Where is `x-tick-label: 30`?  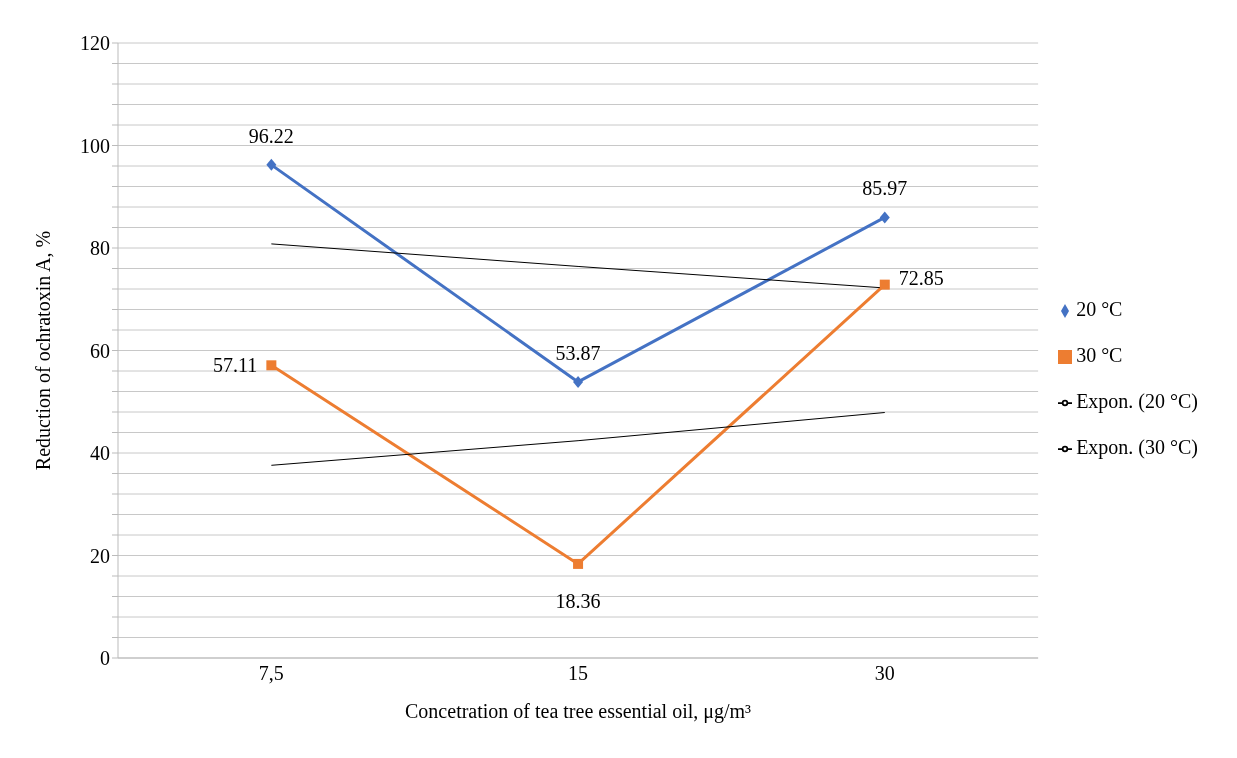 x-tick-label: 30 is located at coordinates (884, 673).